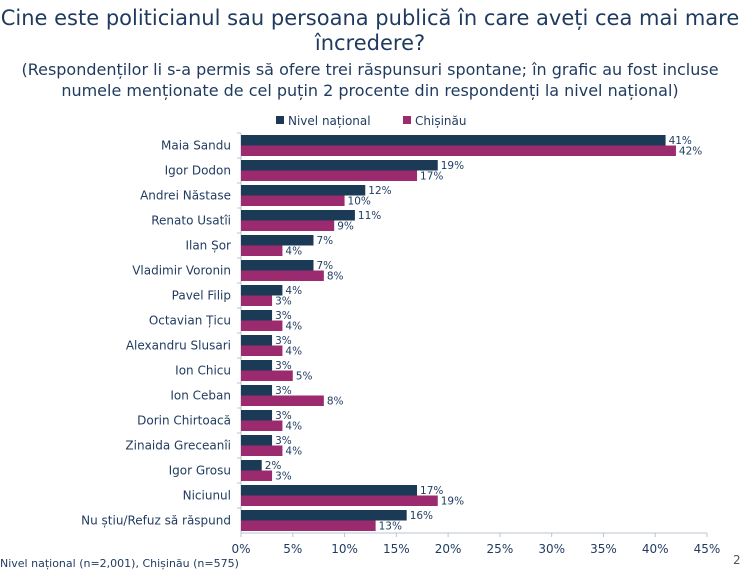 The image size is (740, 573). Describe the element at coordinates (500, 549) in the screenshot. I see `x-tick-label: 25%` at that location.